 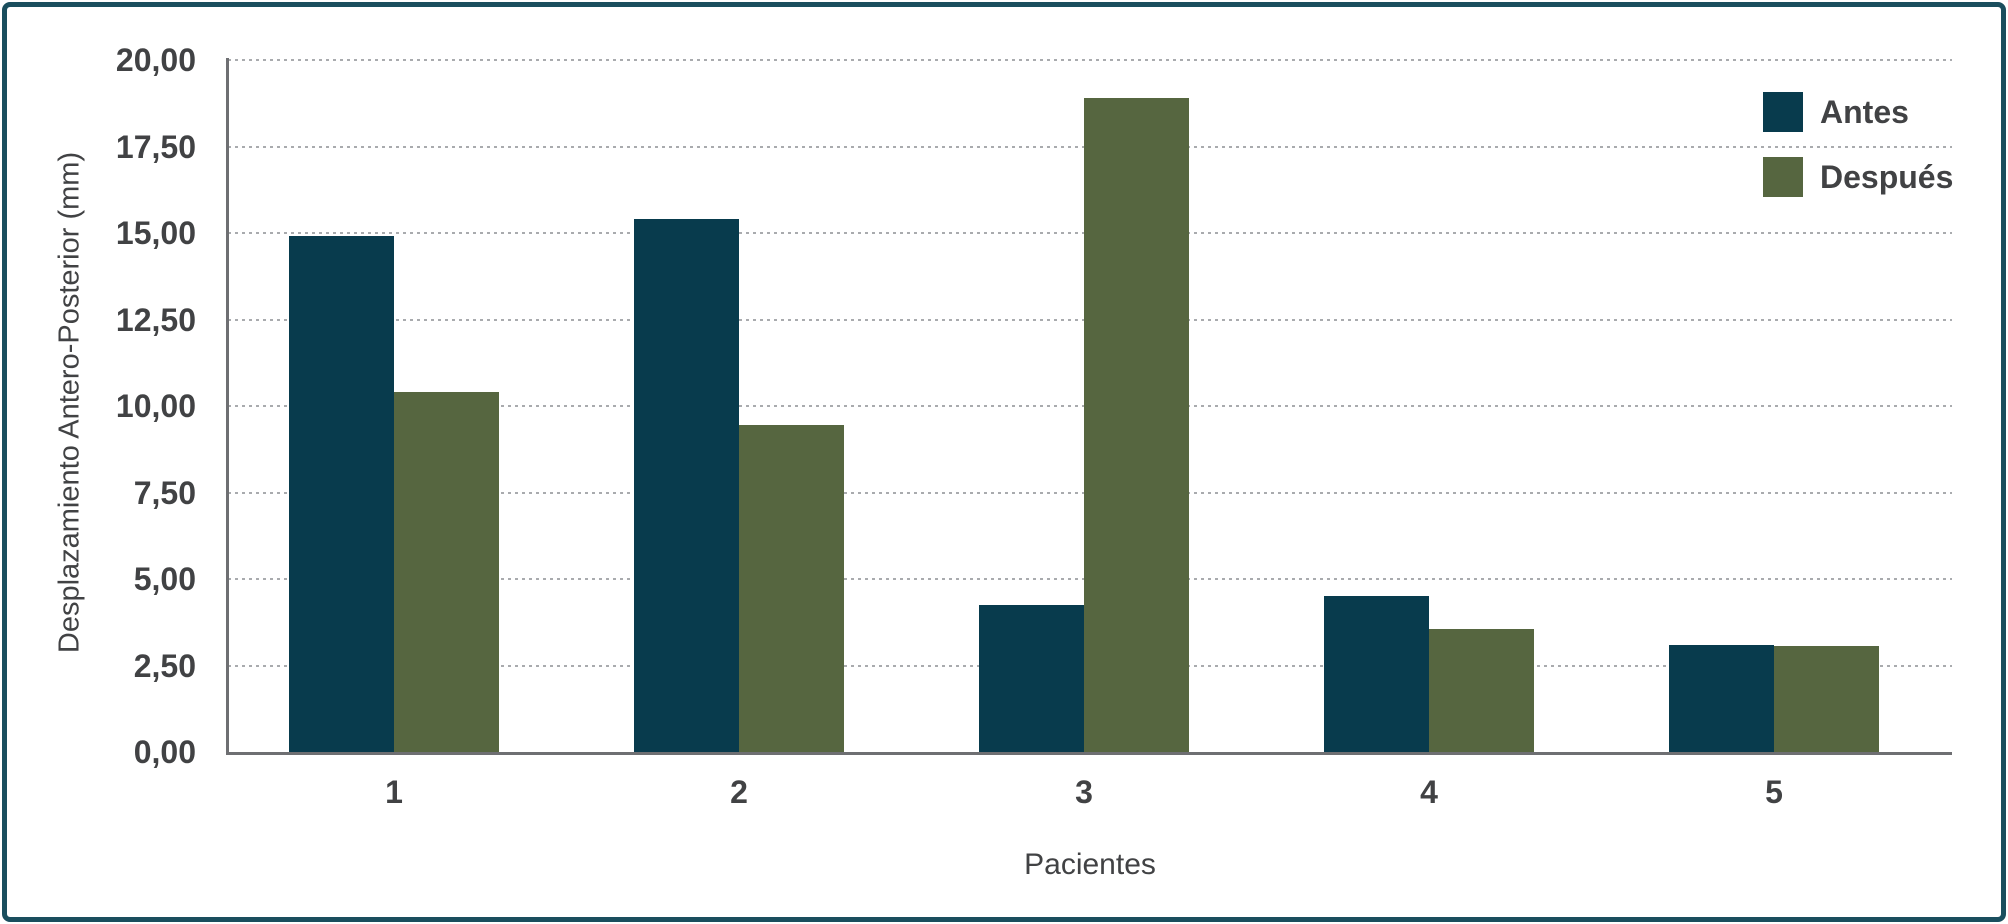 I want to click on x-tick-label: 3, so click(x=1084, y=792).